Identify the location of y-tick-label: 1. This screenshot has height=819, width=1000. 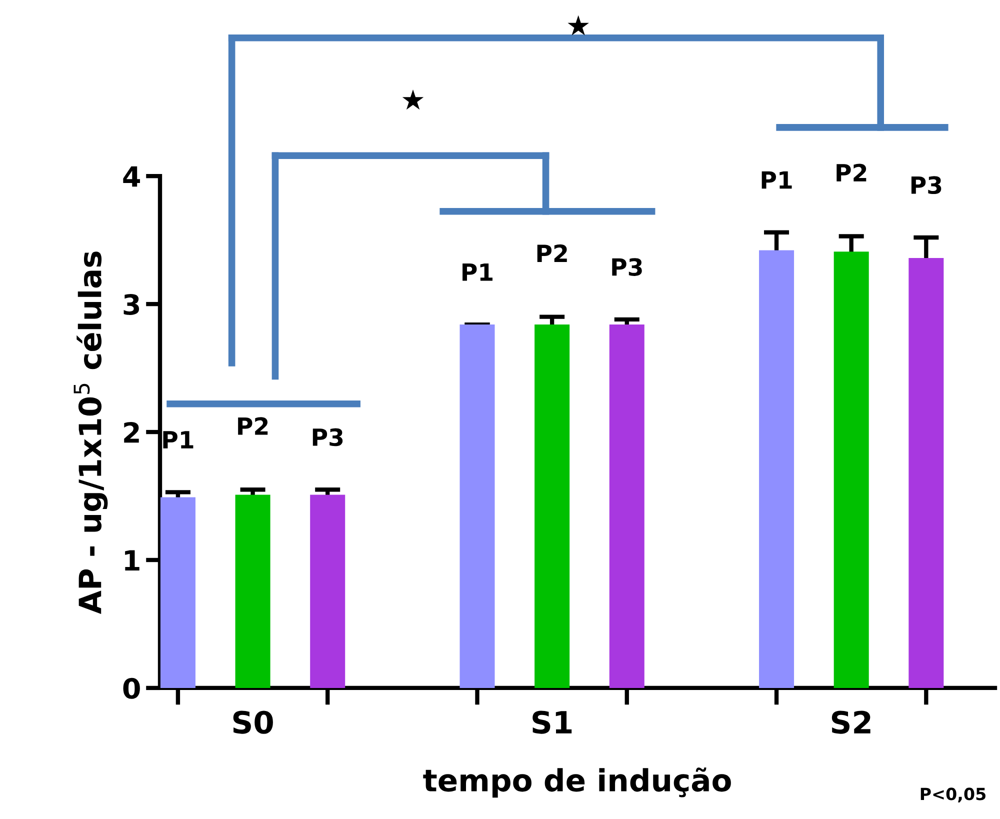
(132, 560).